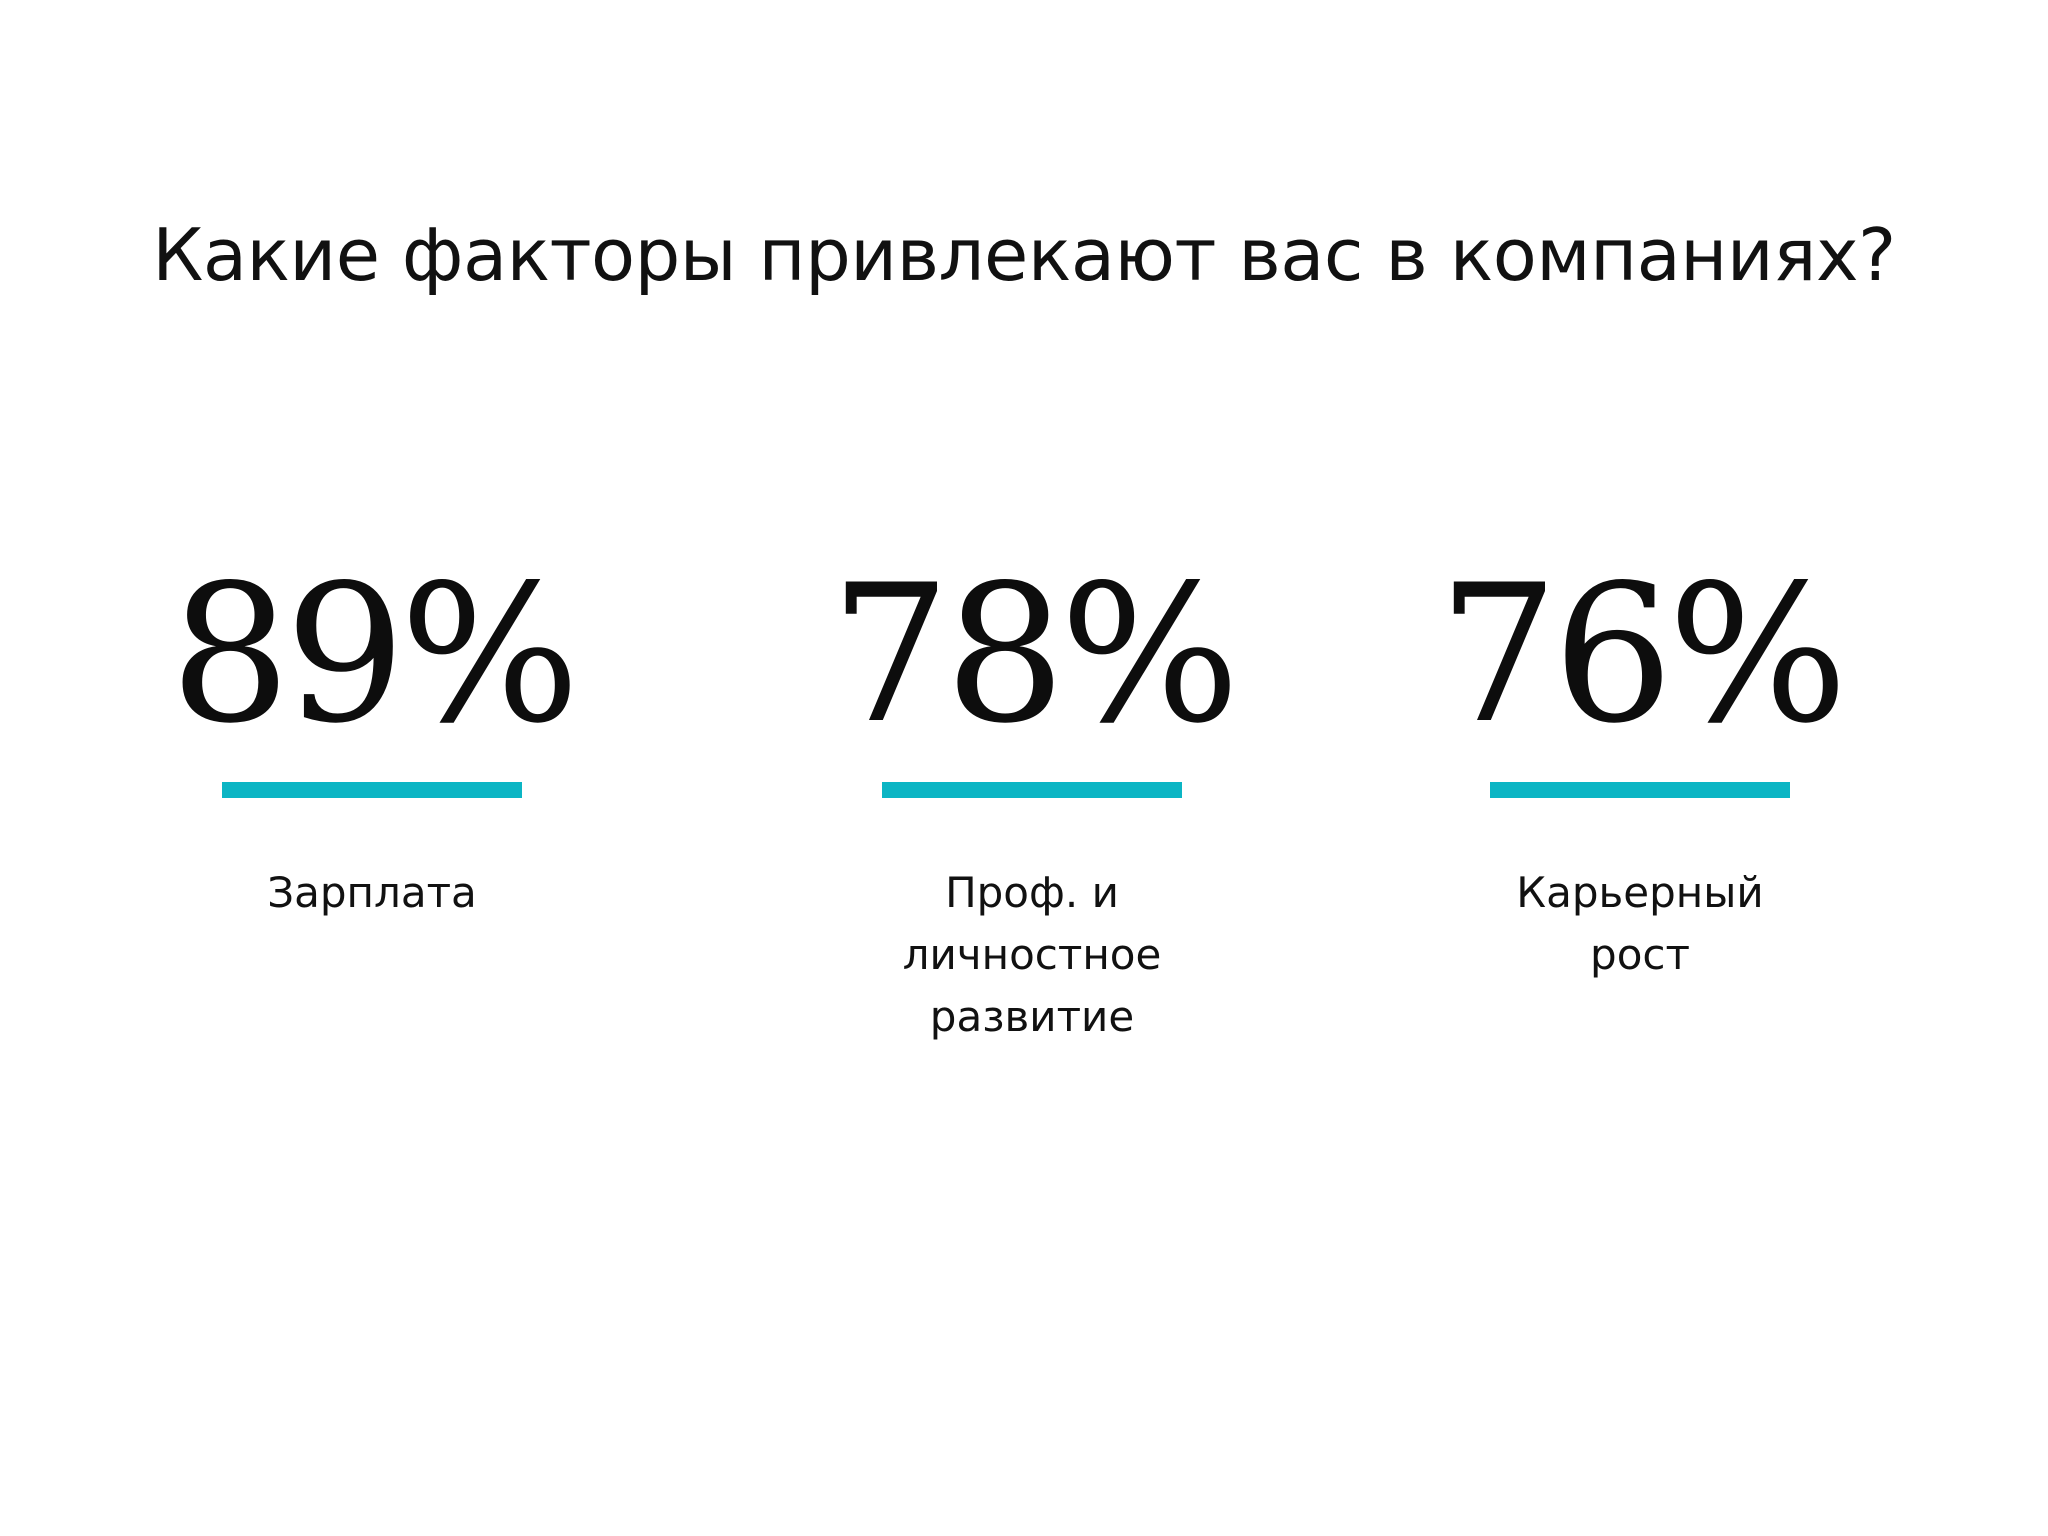  Describe the element at coordinates (372, 892) in the screenshot. I see `stat-label: Зарплата` at that location.